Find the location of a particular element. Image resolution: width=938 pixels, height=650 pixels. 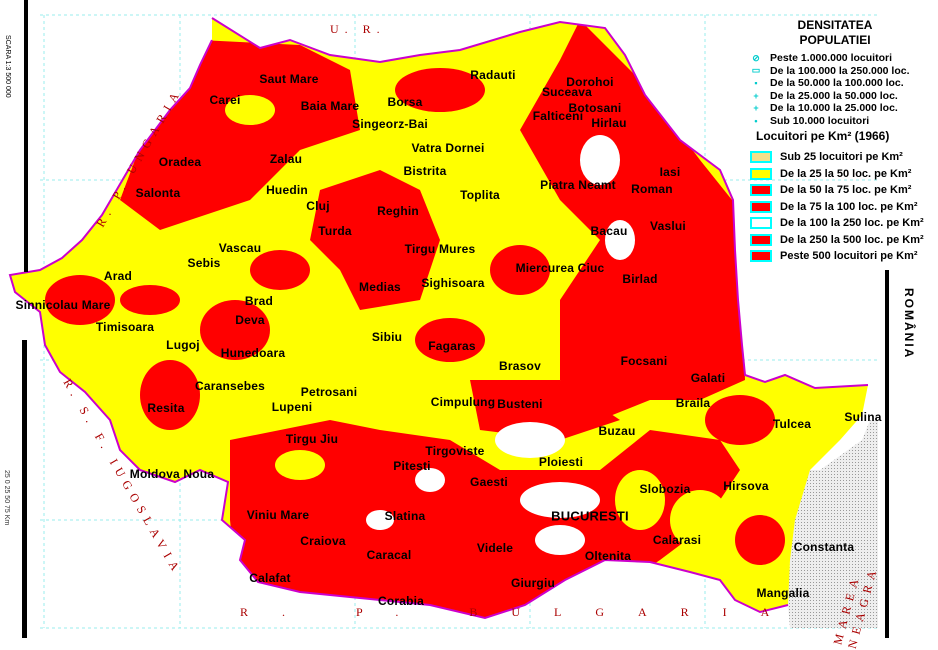

legend-city-size: + De la 10.000 la 25.000 loc. is located at coordinates (840, 108).